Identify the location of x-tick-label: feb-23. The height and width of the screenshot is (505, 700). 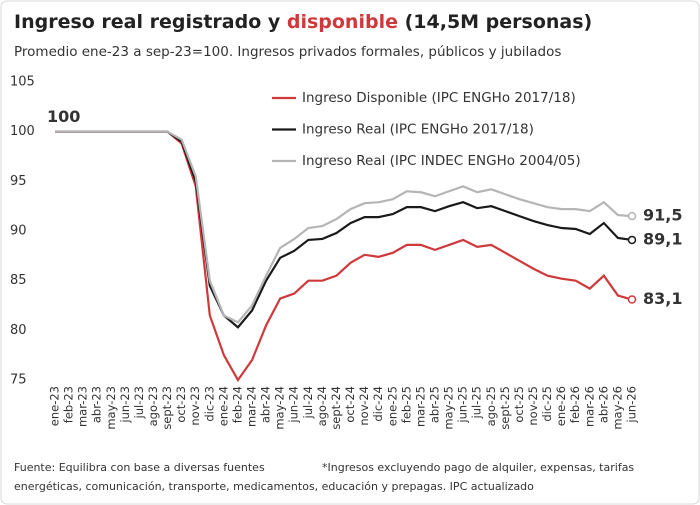
(69, 404).